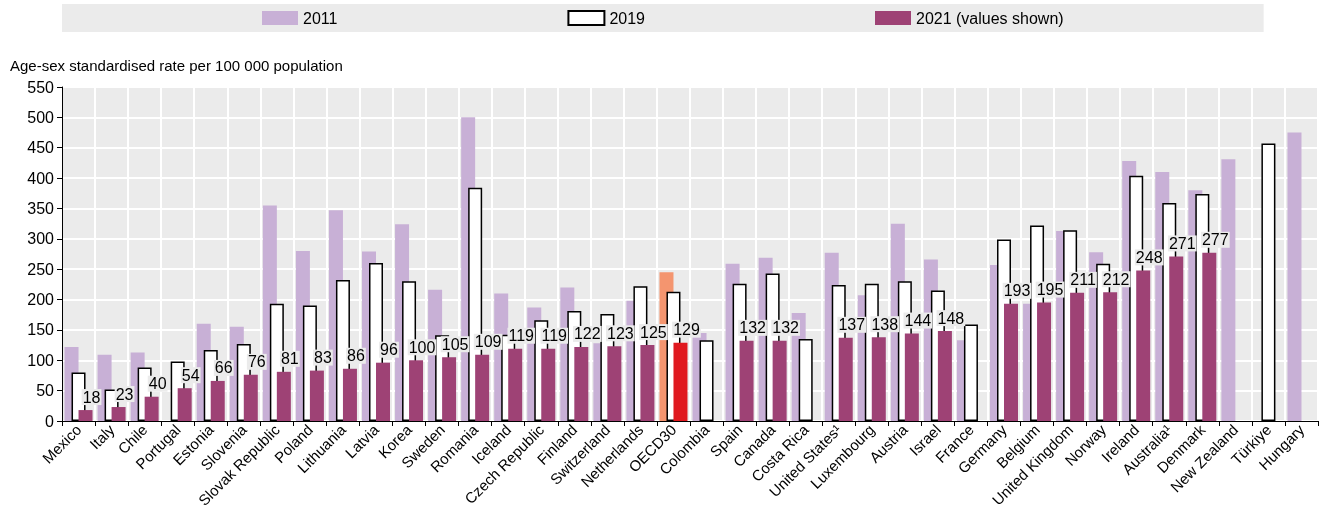  I want to click on data-label: 195, so click(1050, 290).